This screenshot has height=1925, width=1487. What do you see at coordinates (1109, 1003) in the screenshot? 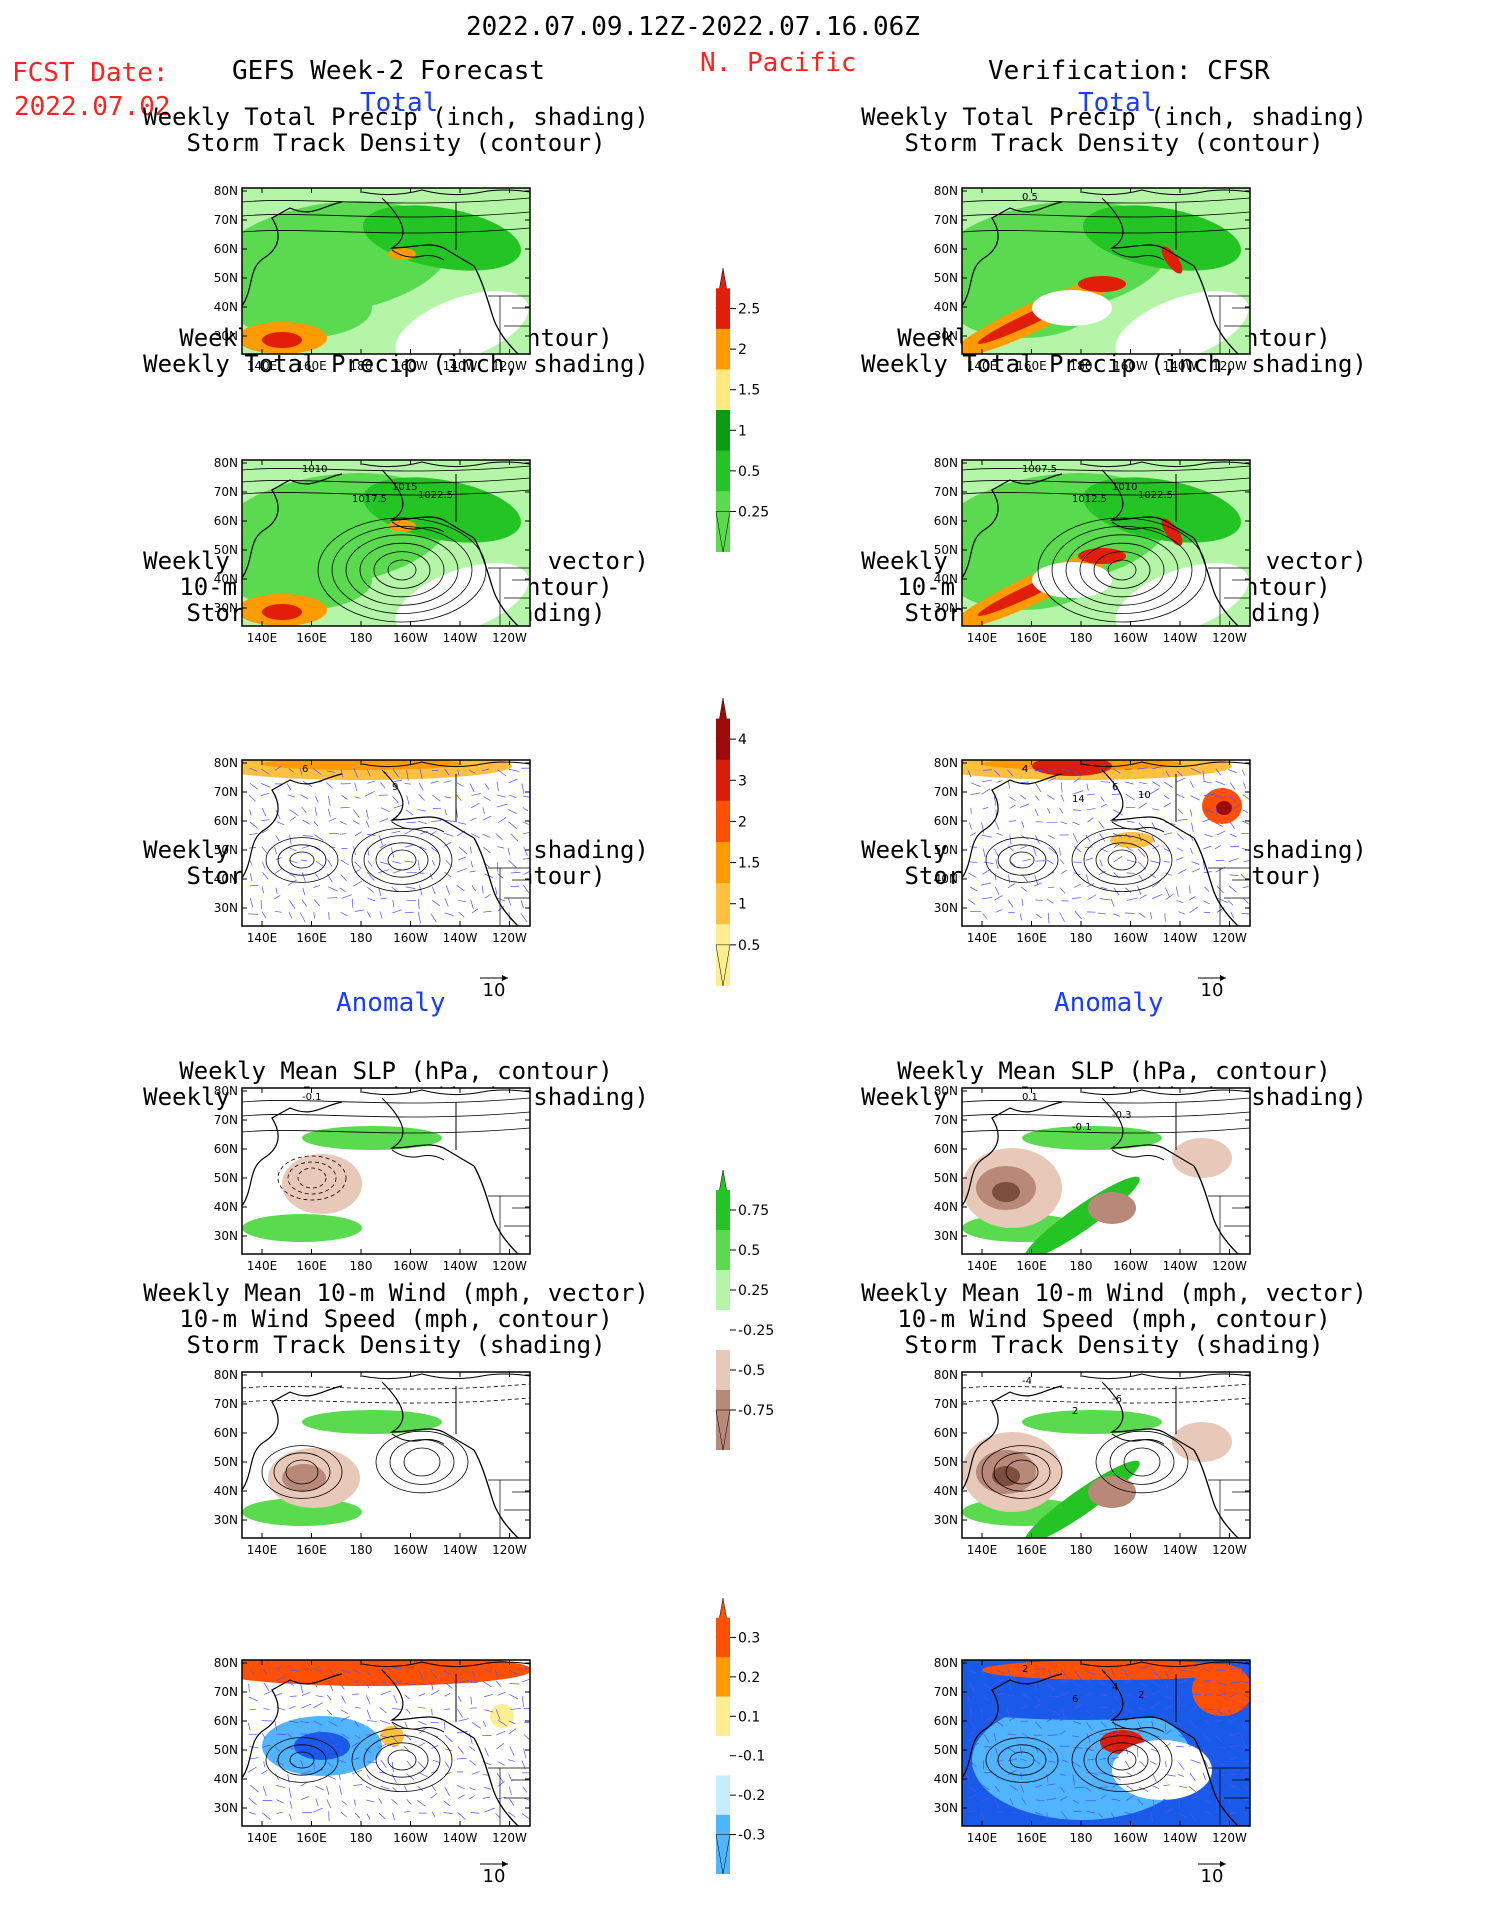
I see `right-anomaly-label: Anomaly` at bounding box center [1109, 1003].